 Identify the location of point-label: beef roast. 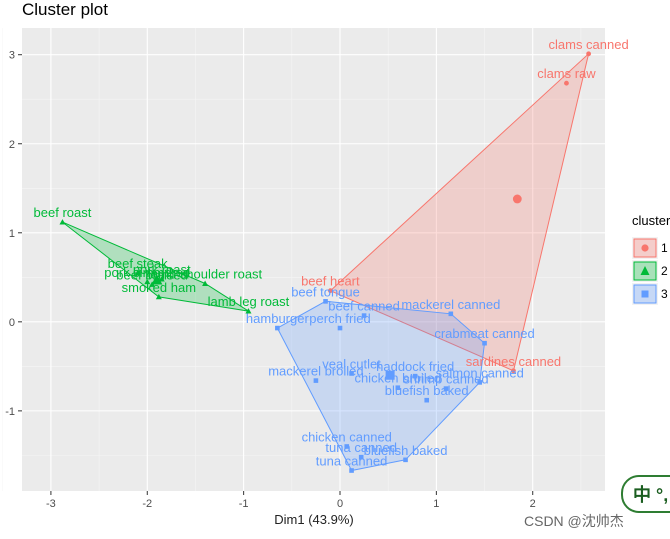
(63, 212).